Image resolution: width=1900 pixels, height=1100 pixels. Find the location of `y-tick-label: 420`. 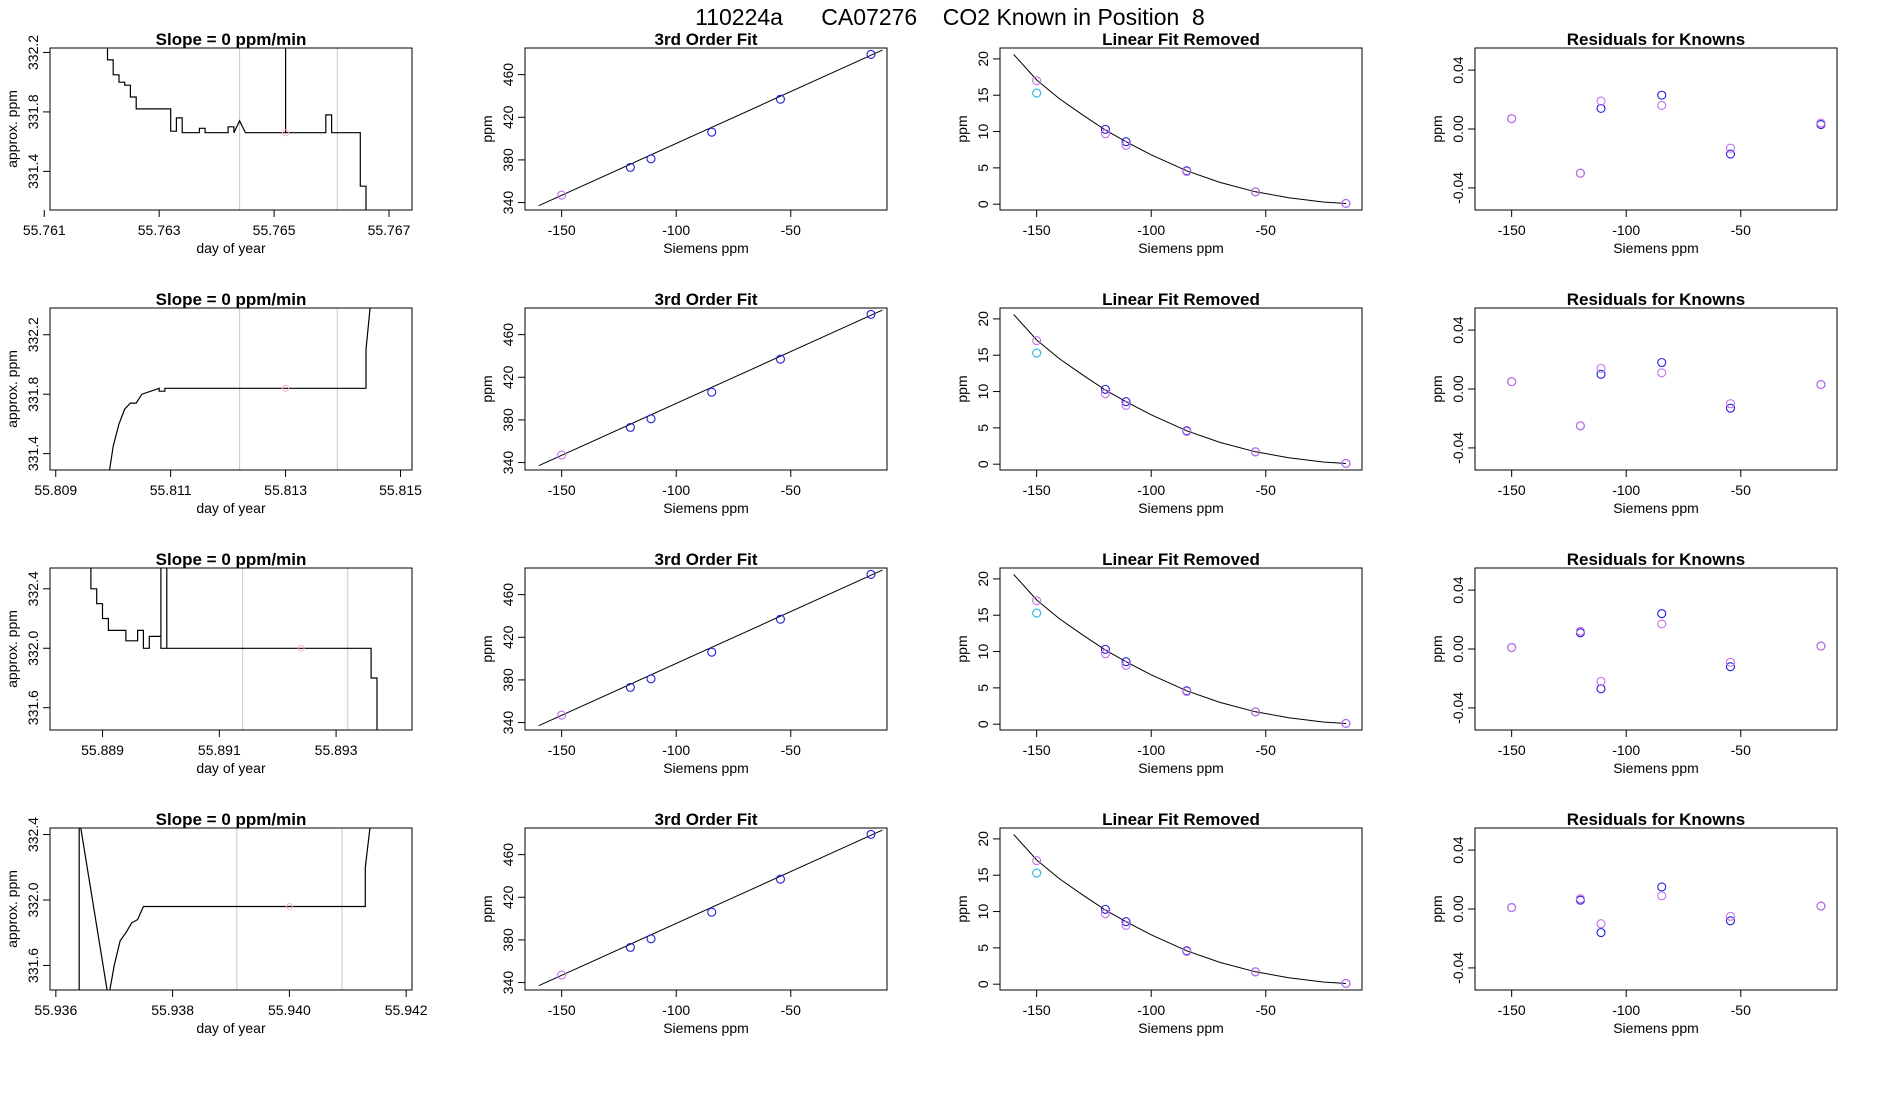

y-tick-label: 420 is located at coordinates (508, 377).